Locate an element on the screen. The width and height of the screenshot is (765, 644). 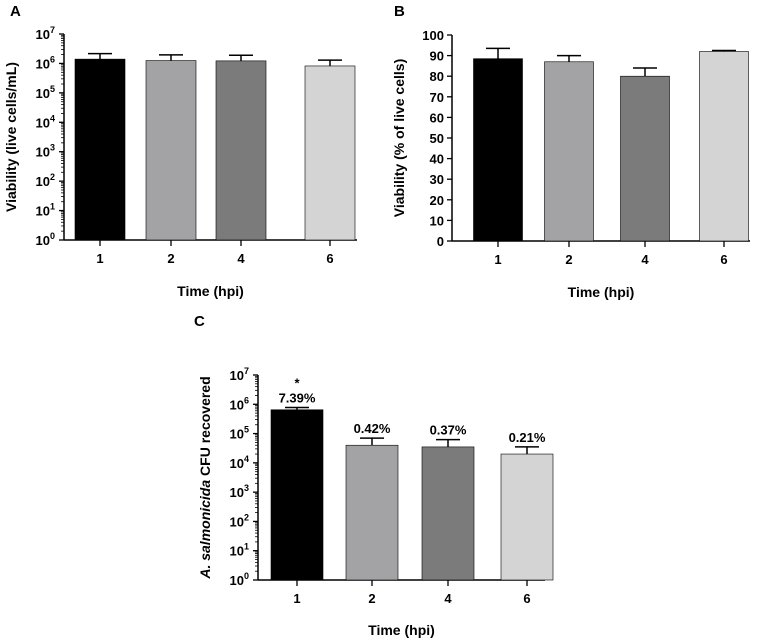
data-label-c: 0.42% is located at coordinates (372, 428).